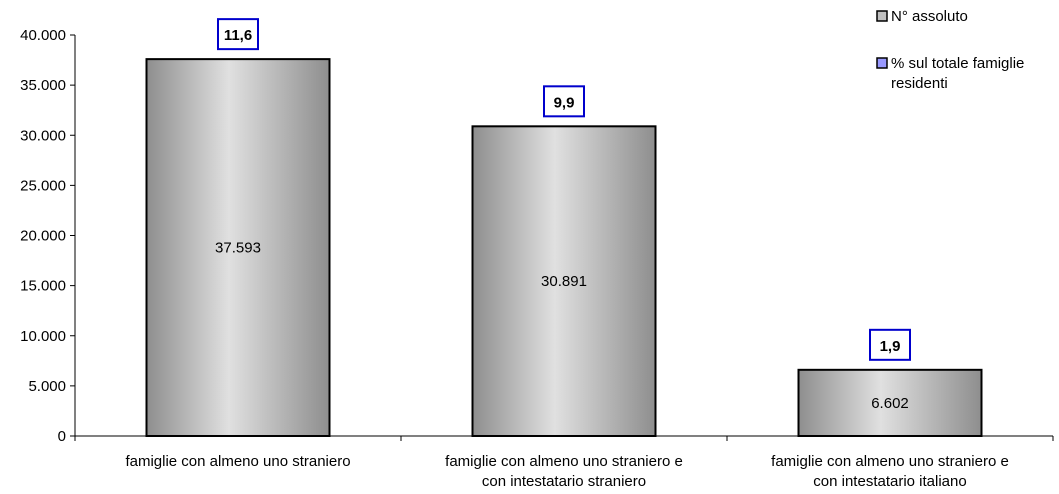  What do you see at coordinates (43, 336) in the screenshot?
I see `y-tick-label: 10.000` at bounding box center [43, 336].